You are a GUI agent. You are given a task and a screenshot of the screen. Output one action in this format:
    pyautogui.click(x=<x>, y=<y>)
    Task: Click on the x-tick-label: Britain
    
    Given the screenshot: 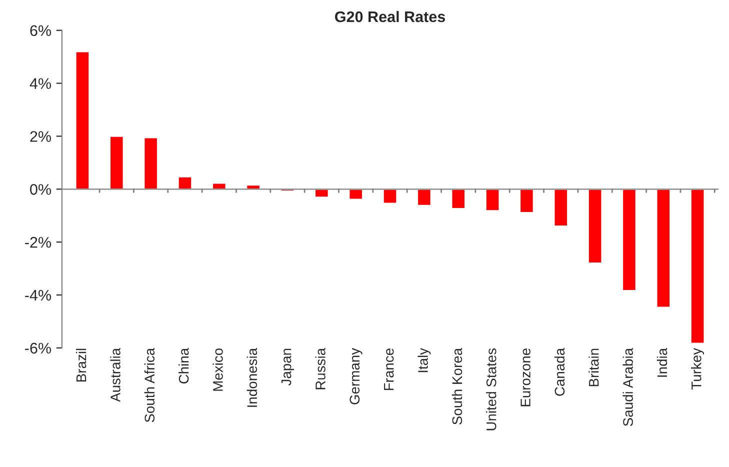 What is the action you would take?
    pyautogui.click(x=593, y=367)
    